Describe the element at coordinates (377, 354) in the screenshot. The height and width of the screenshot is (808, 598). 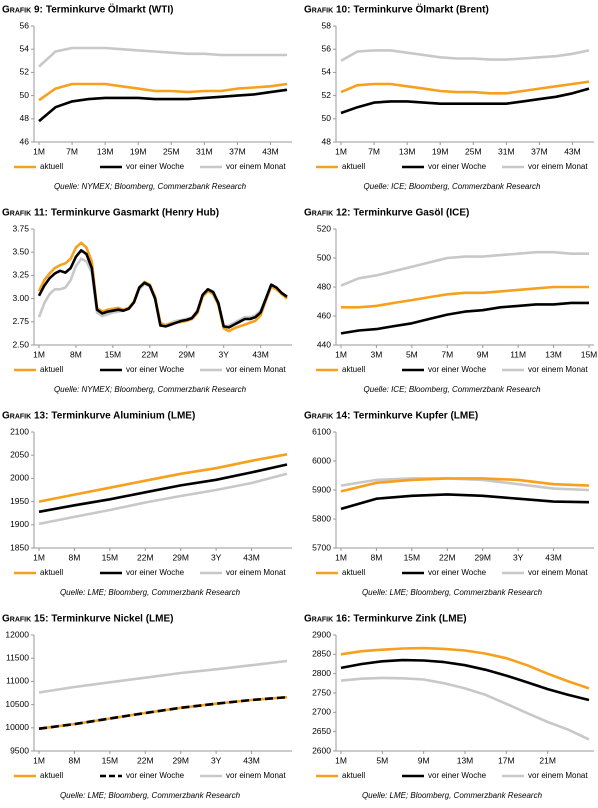
I see `x-tick-label: 3M` at that location.